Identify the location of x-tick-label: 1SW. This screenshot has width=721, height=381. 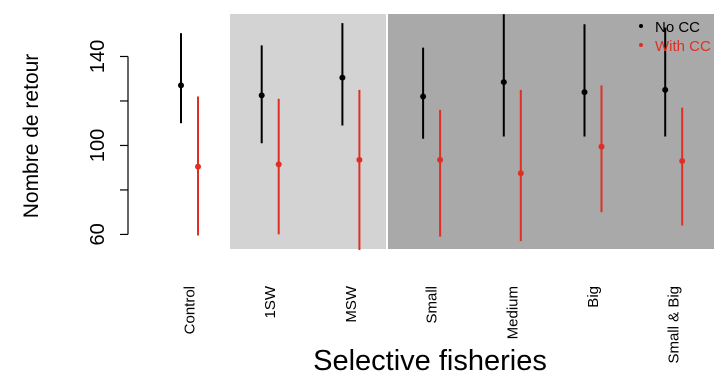
(270, 301).